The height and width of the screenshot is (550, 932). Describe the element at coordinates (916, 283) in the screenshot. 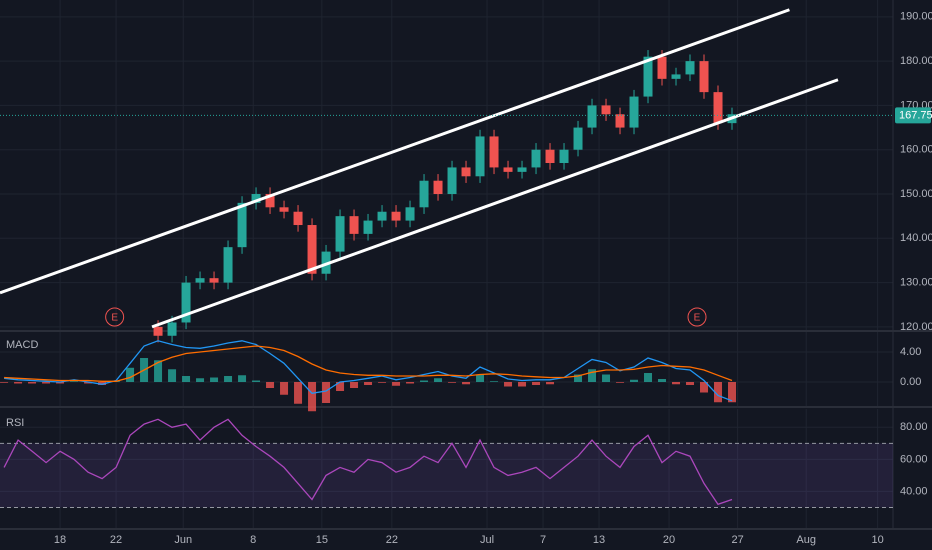

I see `y-tick-label: 130.00` at that location.